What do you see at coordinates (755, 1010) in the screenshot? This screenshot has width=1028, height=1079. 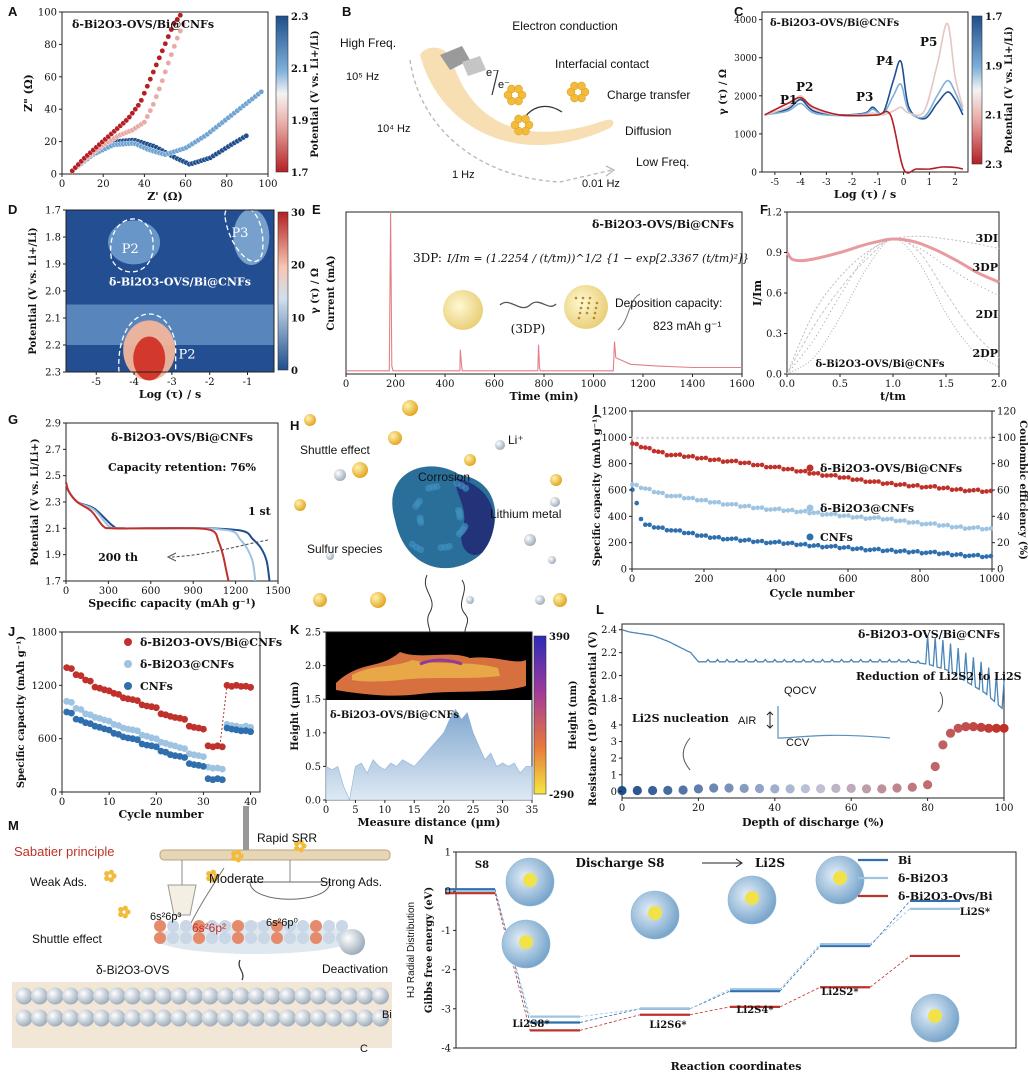 I see `panel-n-species-label: Li2S4*` at bounding box center [755, 1010].